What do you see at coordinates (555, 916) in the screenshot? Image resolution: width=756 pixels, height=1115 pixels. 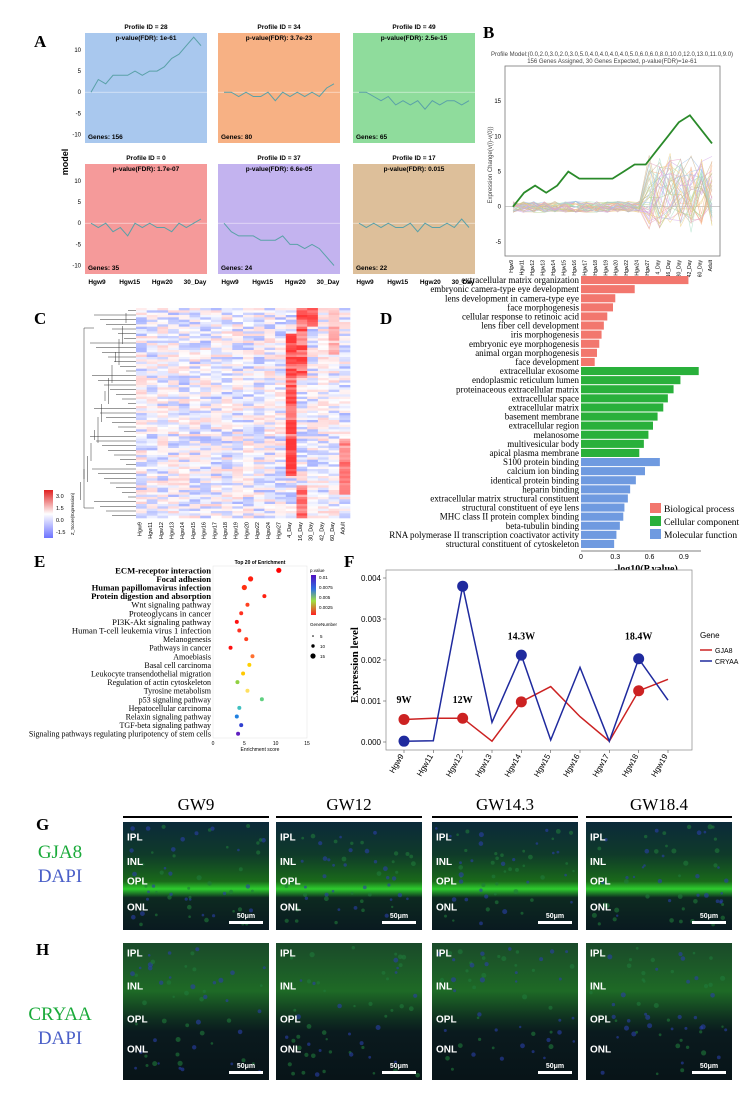 I see `scale-bar-label: 50μm` at bounding box center [555, 916].